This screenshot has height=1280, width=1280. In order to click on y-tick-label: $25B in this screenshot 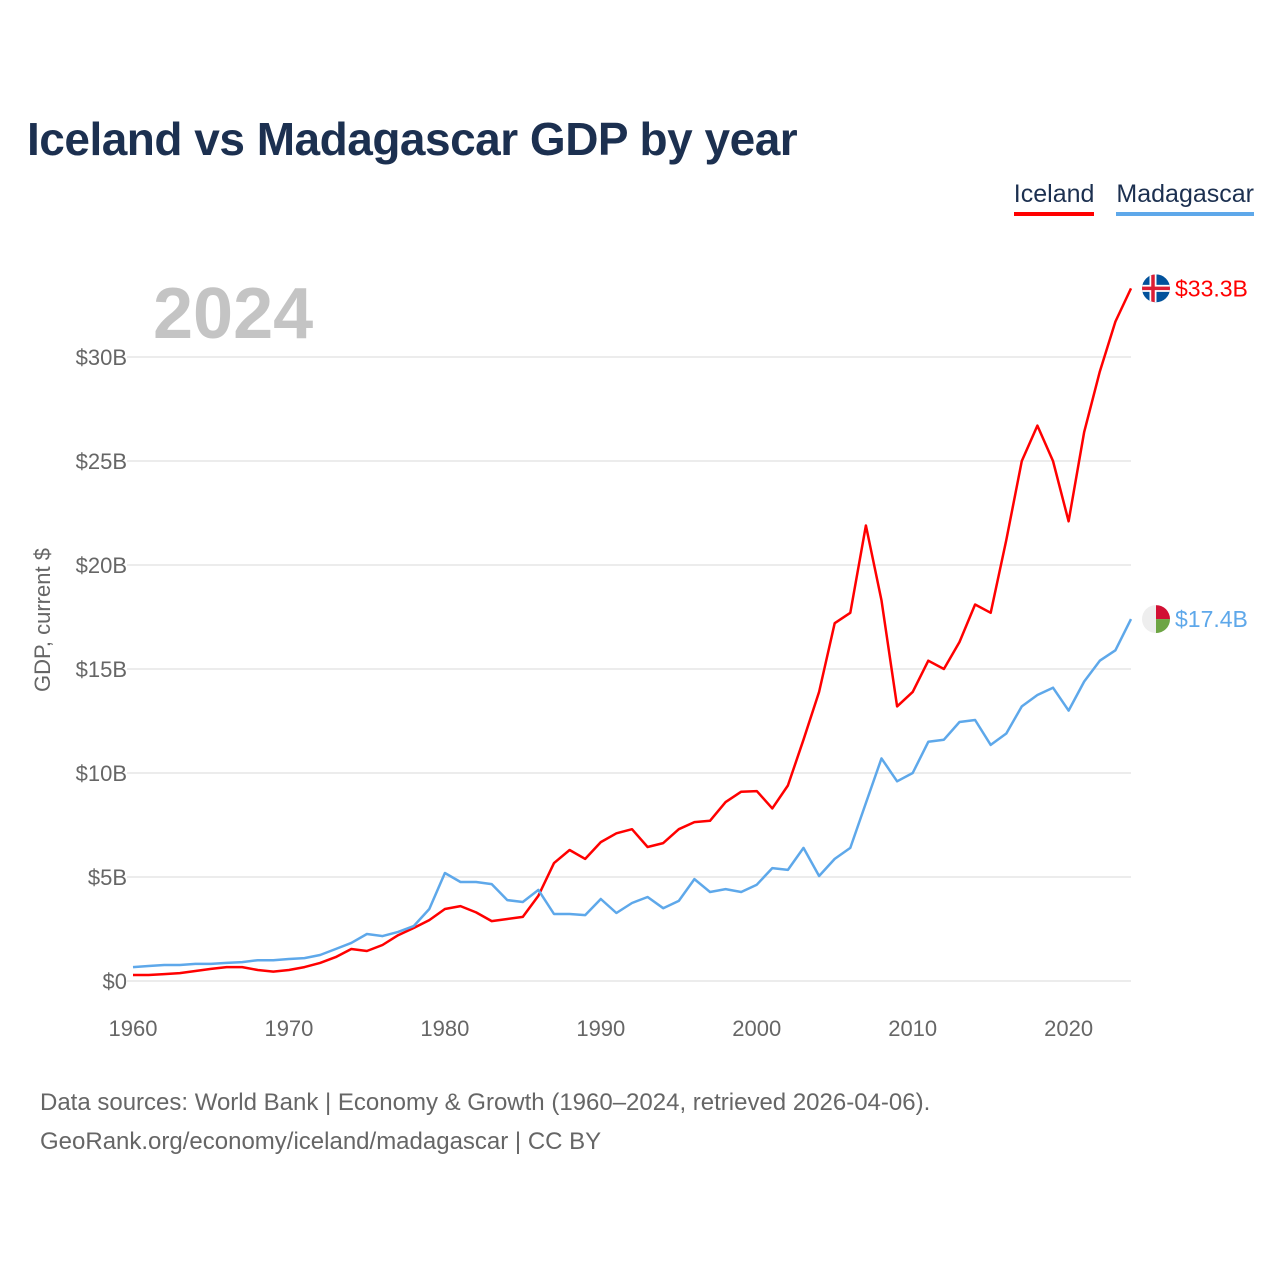, I will do `click(101, 461)`.